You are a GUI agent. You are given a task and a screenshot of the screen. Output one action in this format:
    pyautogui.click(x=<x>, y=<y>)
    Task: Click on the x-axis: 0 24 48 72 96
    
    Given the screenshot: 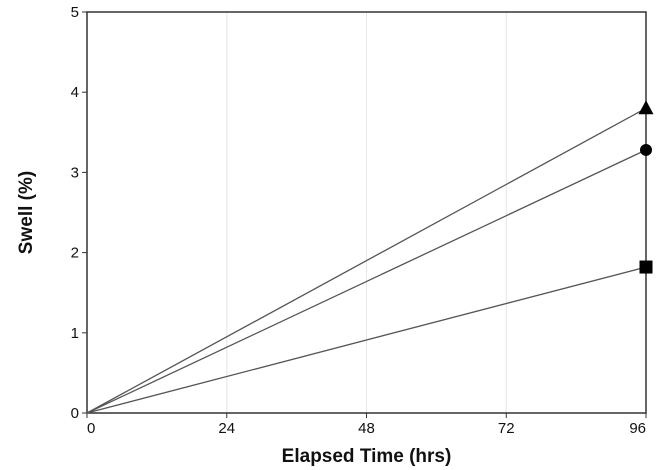 What is the action you would take?
    pyautogui.click(x=366, y=425)
    